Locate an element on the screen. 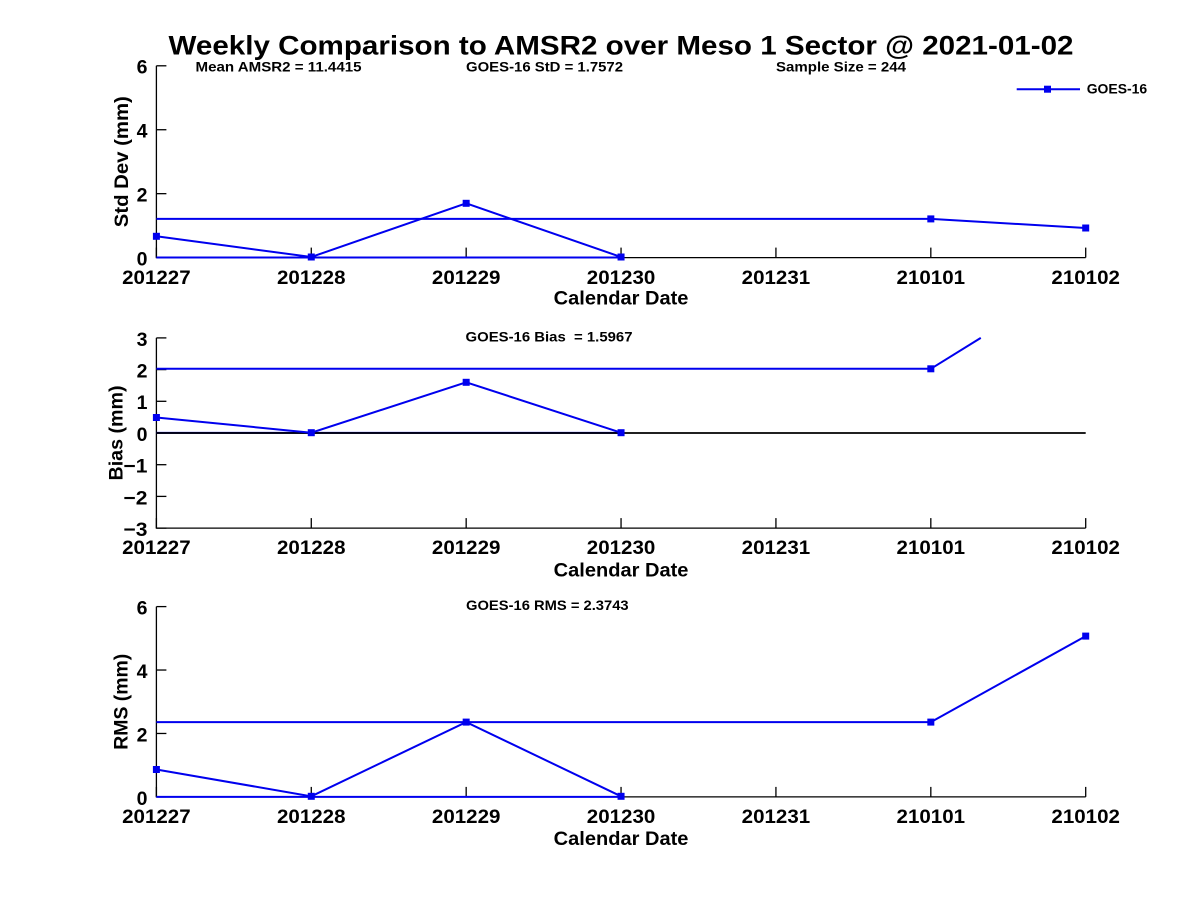  svg-text: 3 is located at coordinates (142, 340).